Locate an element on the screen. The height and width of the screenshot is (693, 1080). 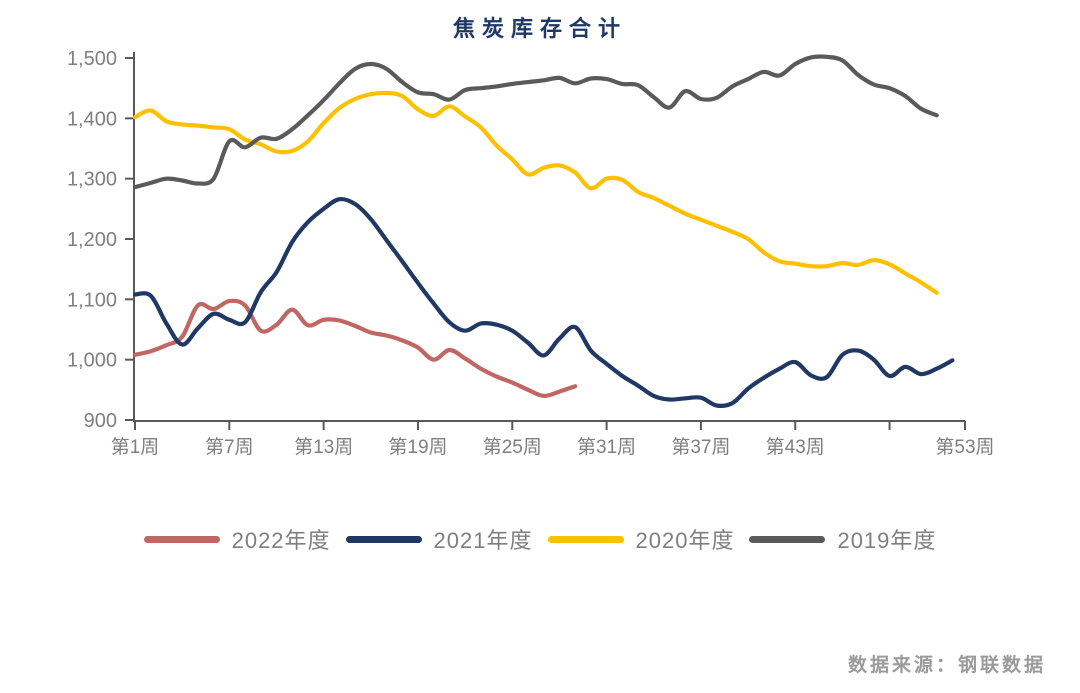
legend-label: 2021年度 is located at coordinates (483, 540).